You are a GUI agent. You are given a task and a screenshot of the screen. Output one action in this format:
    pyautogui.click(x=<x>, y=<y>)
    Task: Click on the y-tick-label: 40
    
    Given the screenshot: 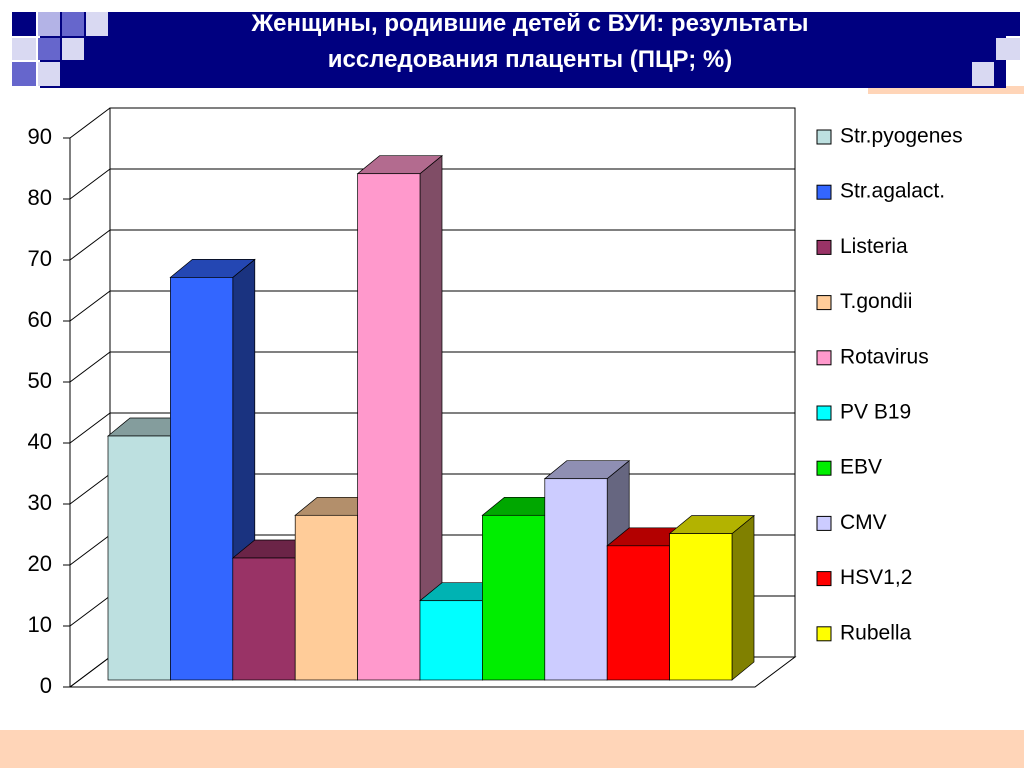 What is the action you would take?
    pyautogui.click(x=40, y=441)
    